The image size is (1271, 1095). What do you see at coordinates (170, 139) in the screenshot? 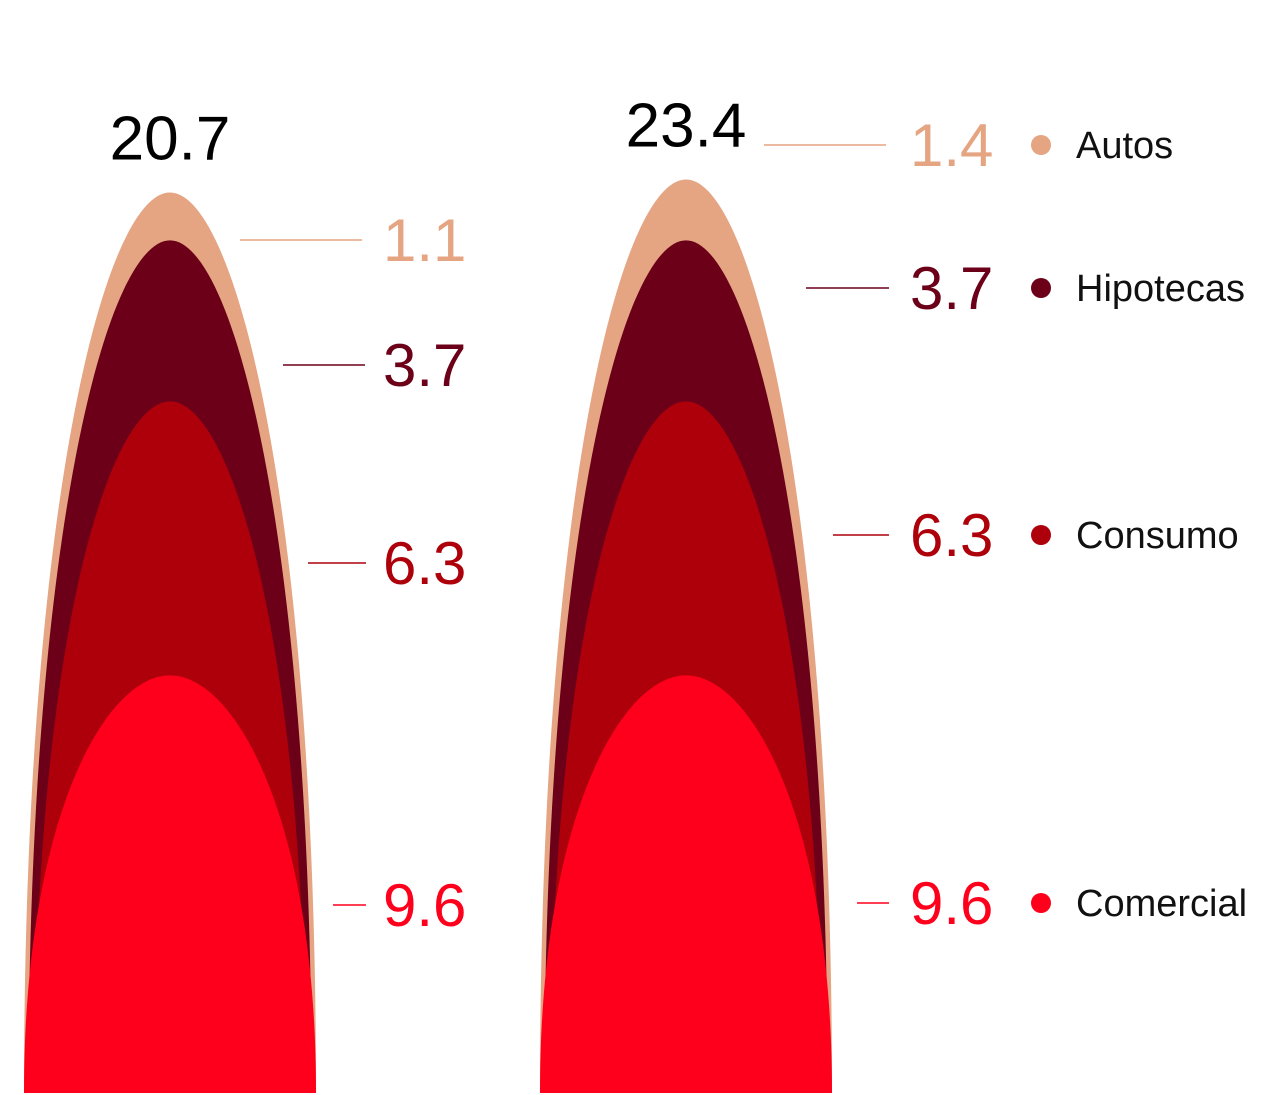
I see `total-label-1: 20.7` at bounding box center [170, 139].